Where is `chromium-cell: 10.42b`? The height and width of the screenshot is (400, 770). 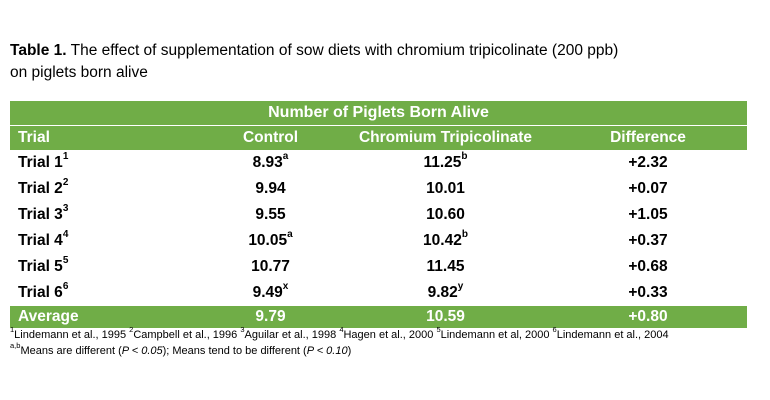 chromium-cell: 10.42b is located at coordinates (445, 239).